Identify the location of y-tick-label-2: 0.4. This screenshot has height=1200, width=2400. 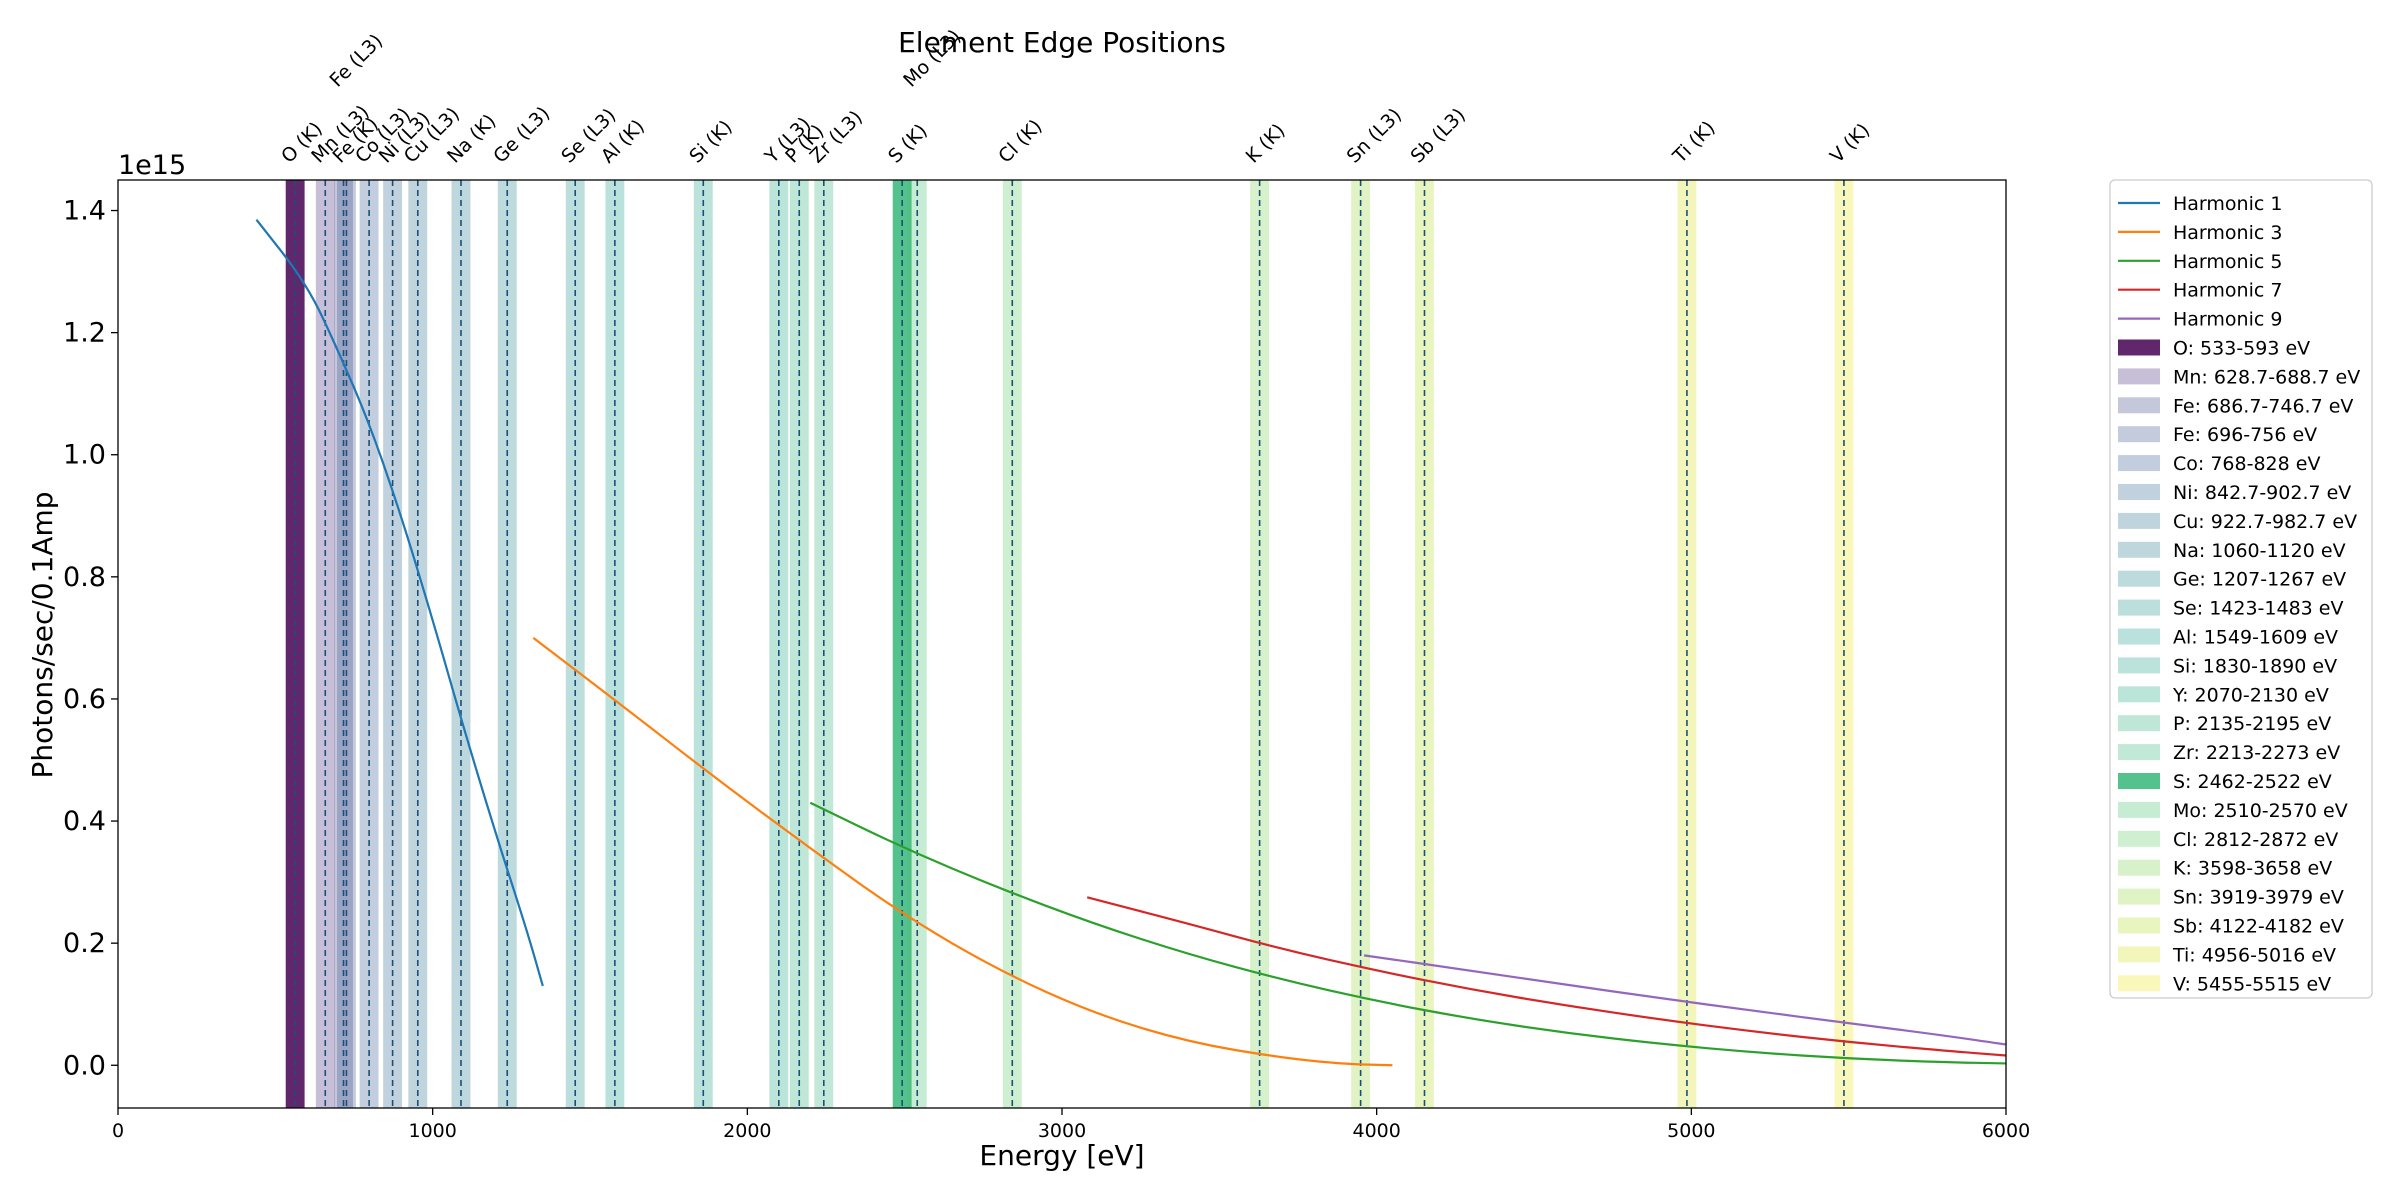
(84, 821).